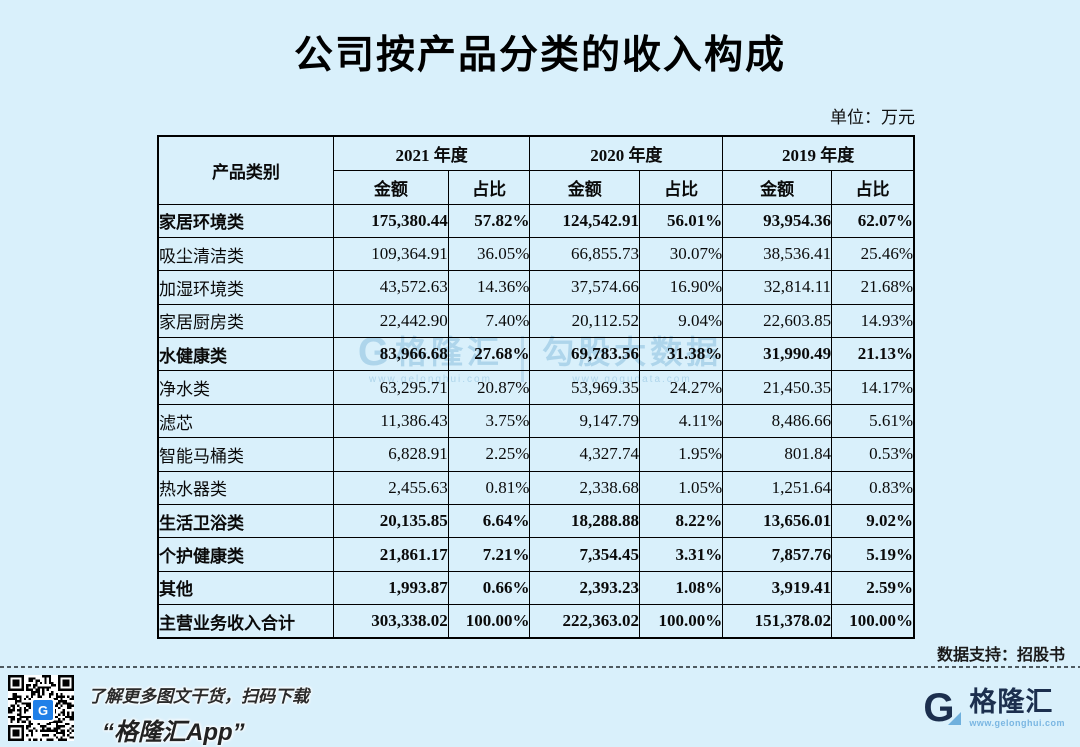 Image resolution: width=1080 pixels, height=747 pixels. What do you see at coordinates (390, 554) in the screenshot?
I see `cell-amount: 21,861.17` at bounding box center [390, 554].